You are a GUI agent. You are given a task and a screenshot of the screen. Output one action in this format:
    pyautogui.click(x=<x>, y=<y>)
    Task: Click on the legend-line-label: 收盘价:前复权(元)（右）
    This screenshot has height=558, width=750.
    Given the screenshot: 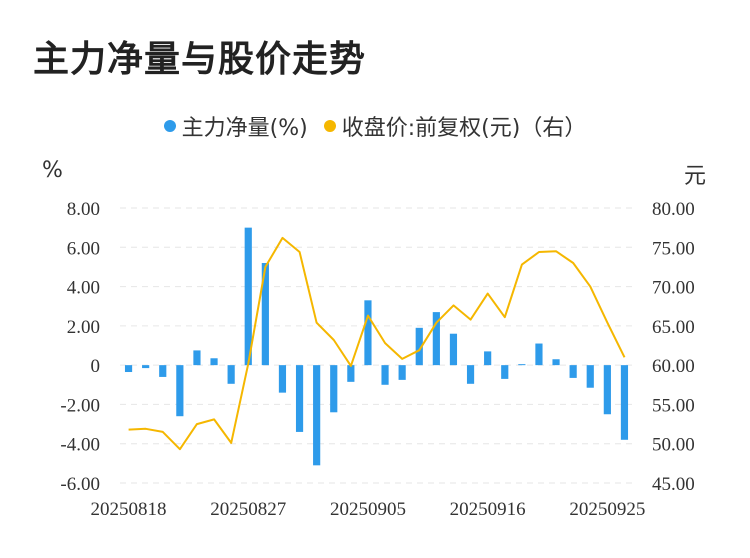 What is the action you would take?
    pyautogui.click(x=464, y=128)
    